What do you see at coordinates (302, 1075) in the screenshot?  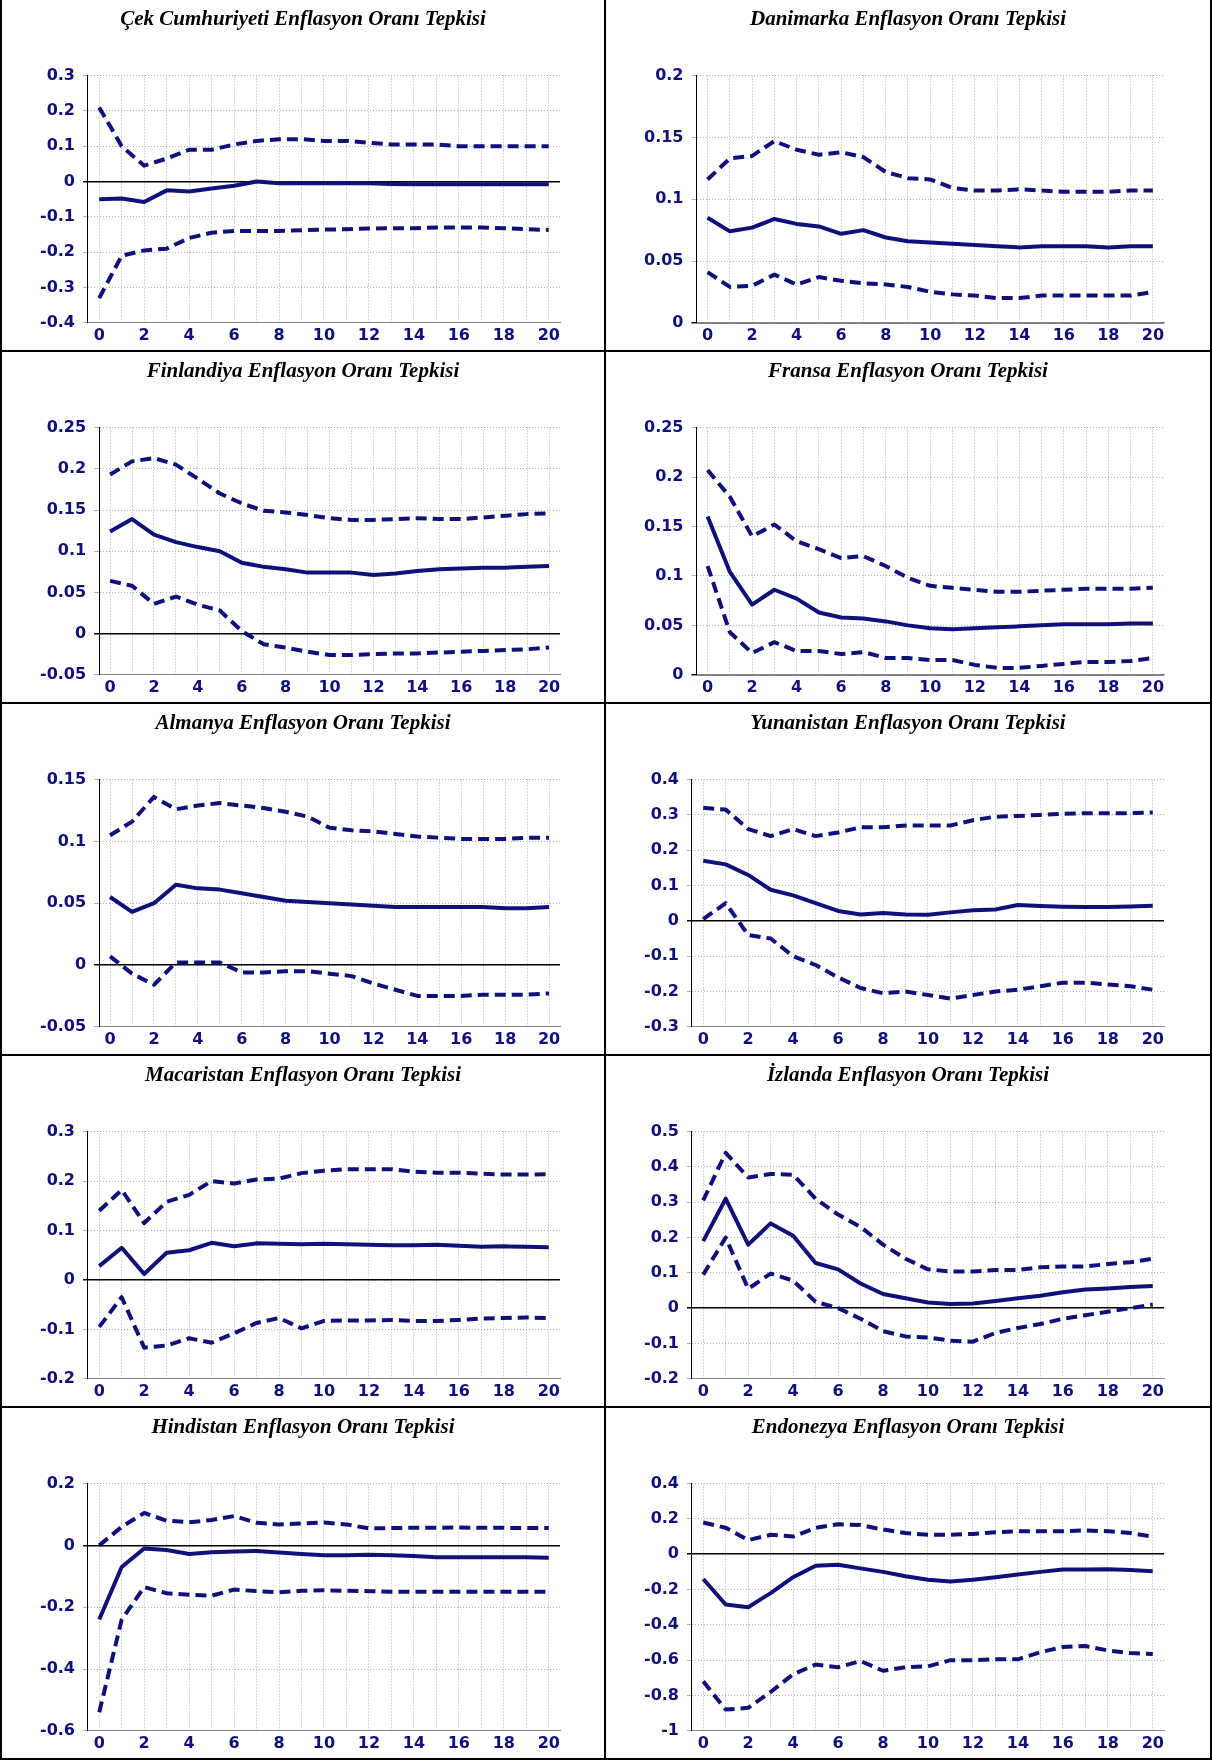 I see `chart-title: Macaristan Enflasyon Oranı Tepkisi` at bounding box center [302, 1075].